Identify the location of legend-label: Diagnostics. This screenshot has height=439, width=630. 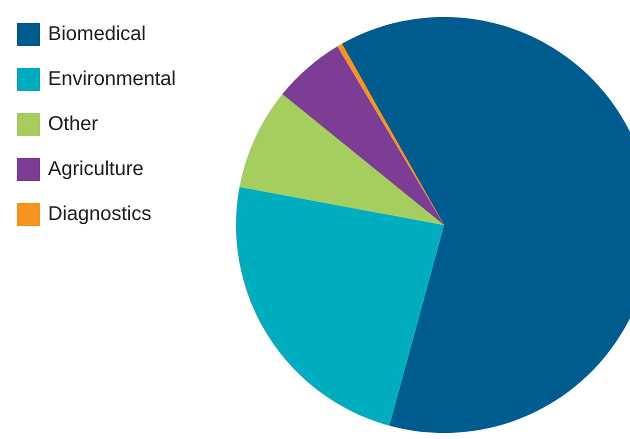
(100, 214).